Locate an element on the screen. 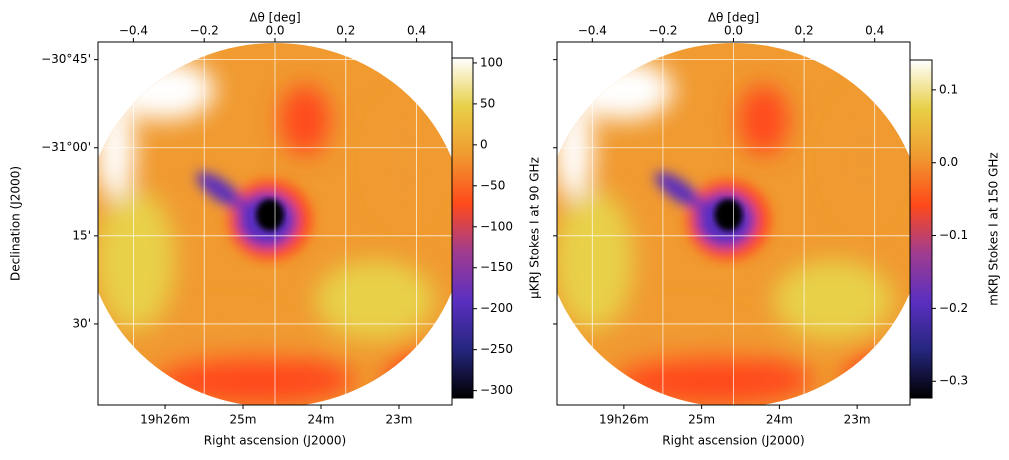 The image size is (1009, 460). colorbar-label: mKRJ Stokes I at 150 GHz is located at coordinates (994, 228).